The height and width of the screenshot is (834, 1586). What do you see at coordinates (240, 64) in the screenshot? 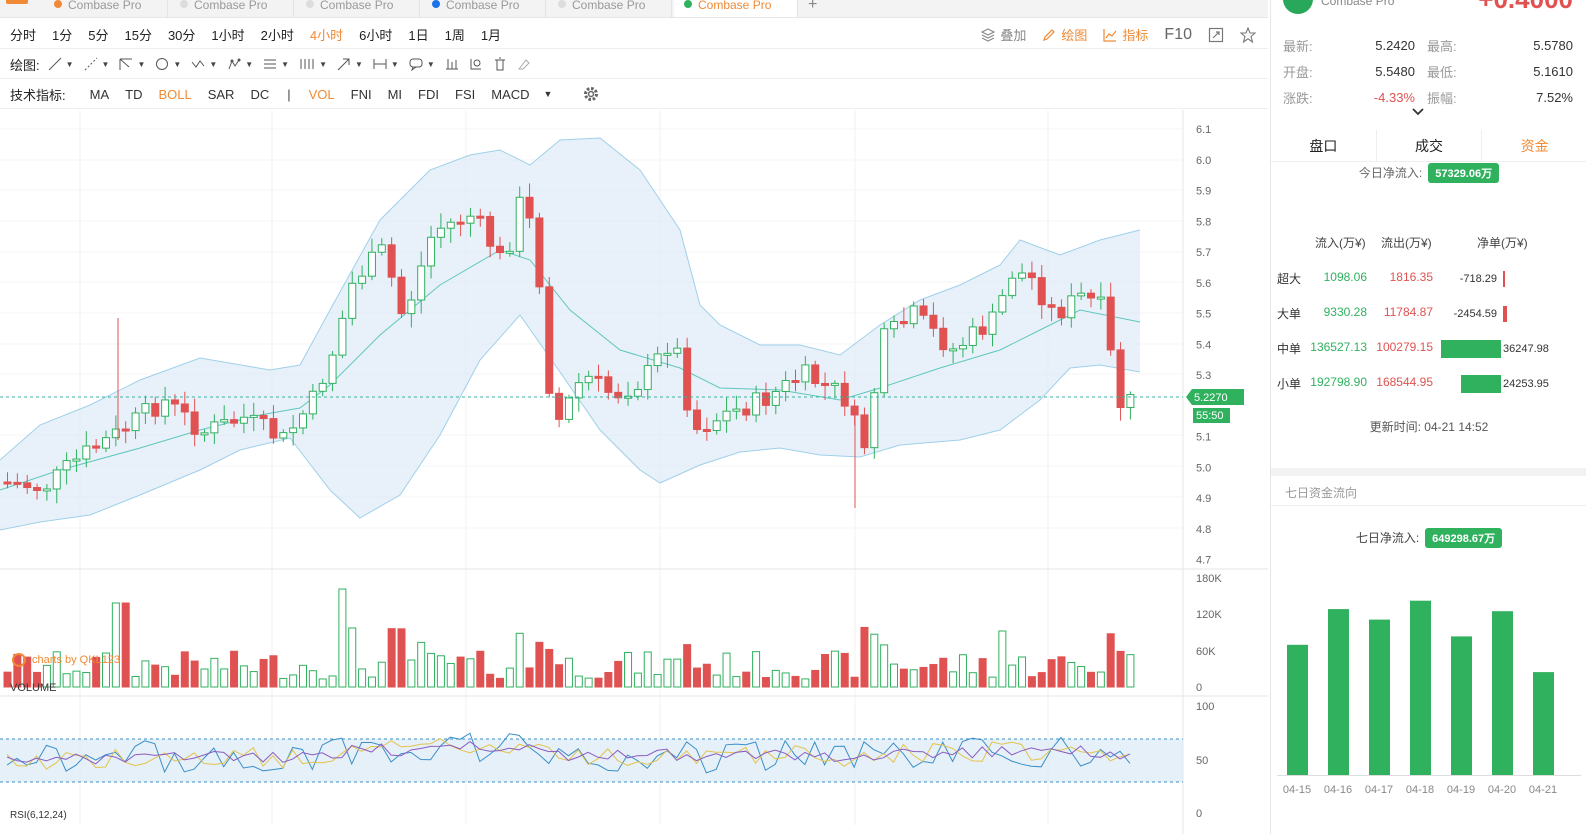
I see `pattern-tool: ▼` at bounding box center [240, 64].